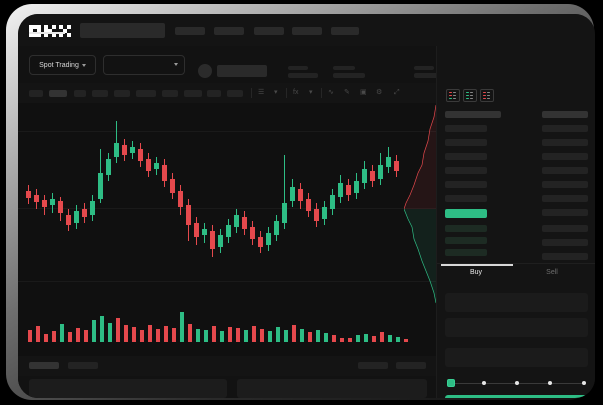 Image resolution: width=603 pixels, height=405 pixels. I want to click on bottom-panel-right, so click(332, 388).